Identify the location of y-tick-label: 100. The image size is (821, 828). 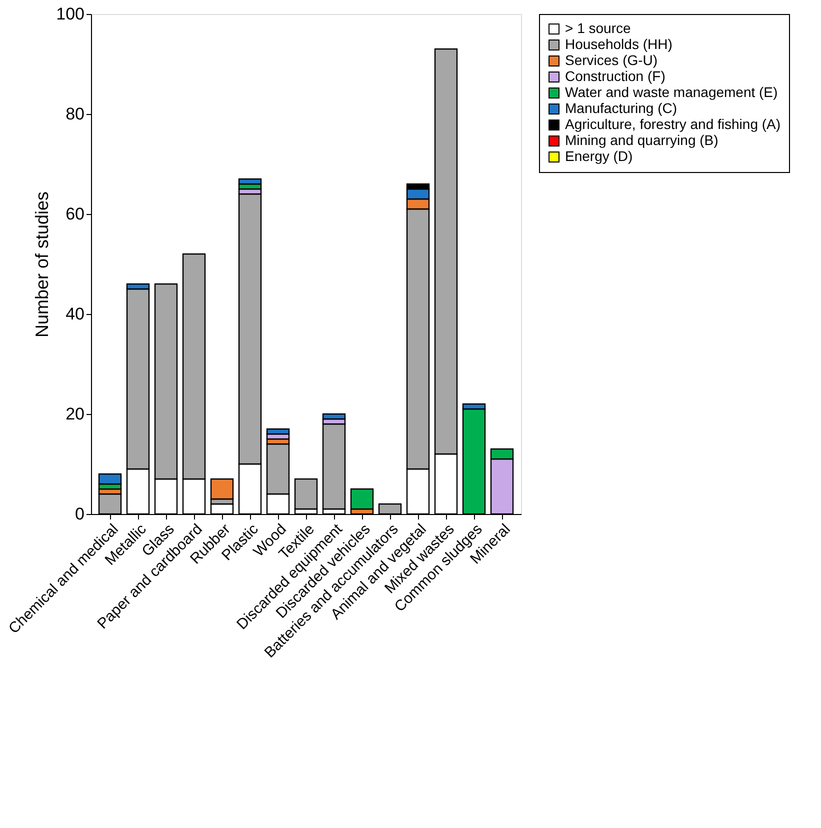
(70, 14).